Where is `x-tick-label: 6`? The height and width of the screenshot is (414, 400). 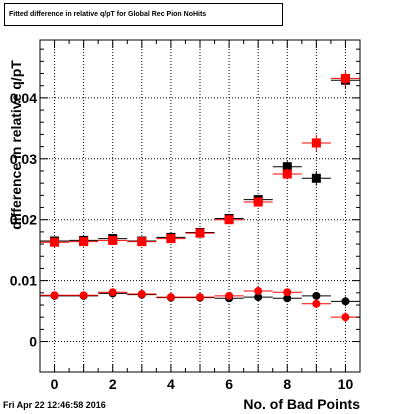
x-tick-label: 6 is located at coordinates (229, 384).